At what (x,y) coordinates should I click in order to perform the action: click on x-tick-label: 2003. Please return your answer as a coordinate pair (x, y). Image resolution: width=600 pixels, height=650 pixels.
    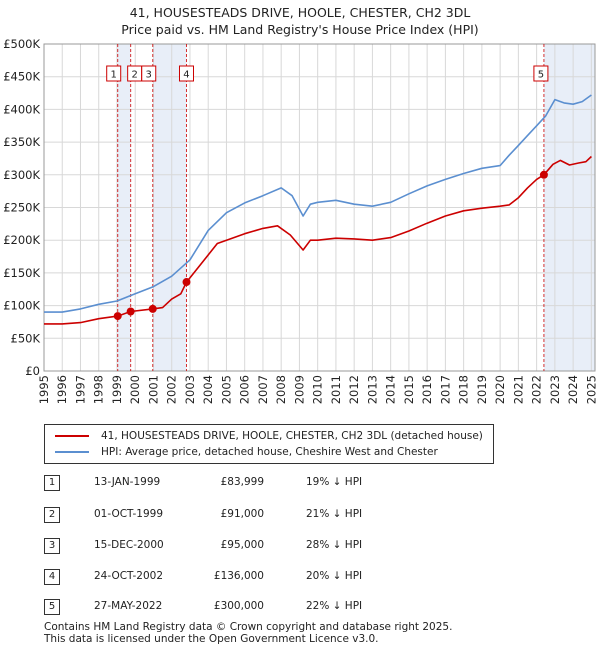
    Looking at the image, I should click on (190, 389).